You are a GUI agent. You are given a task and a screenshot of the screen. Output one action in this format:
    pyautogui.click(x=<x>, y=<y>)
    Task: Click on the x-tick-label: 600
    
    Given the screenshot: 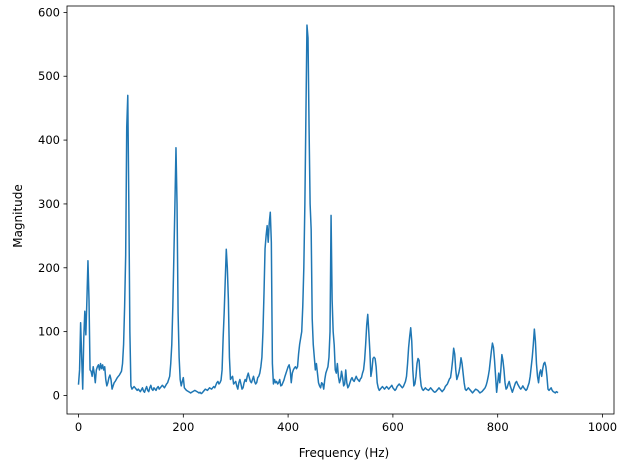 What is the action you would take?
    pyautogui.click(x=393, y=427)
    